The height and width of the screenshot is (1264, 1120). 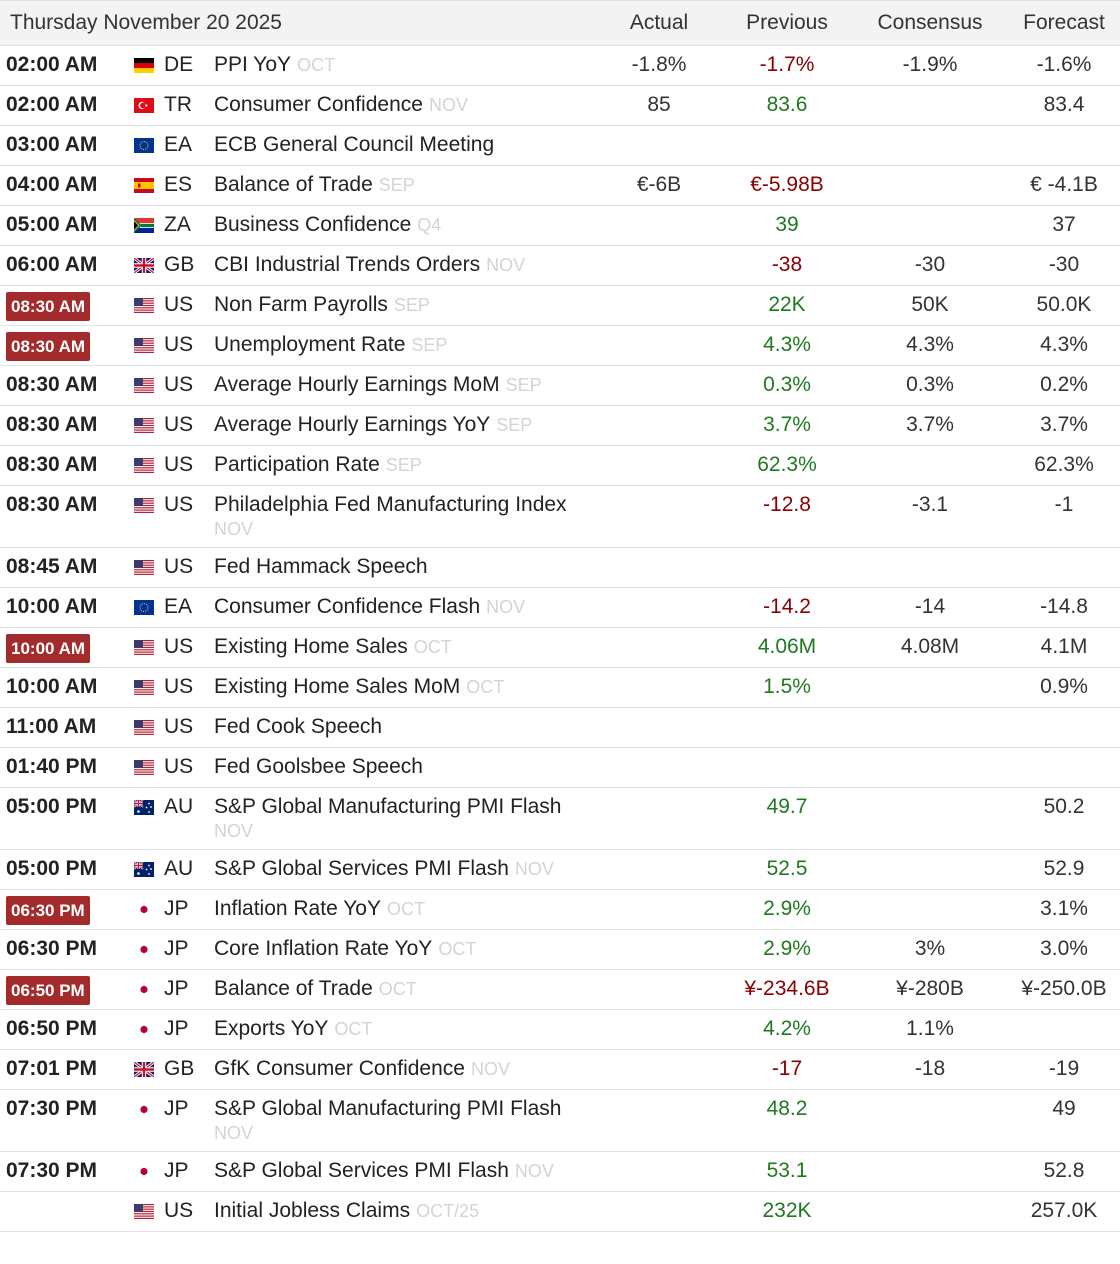 What do you see at coordinates (352, 424) in the screenshot?
I see `event-name-link: Average Hourly Earnings YoY` at bounding box center [352, 424].